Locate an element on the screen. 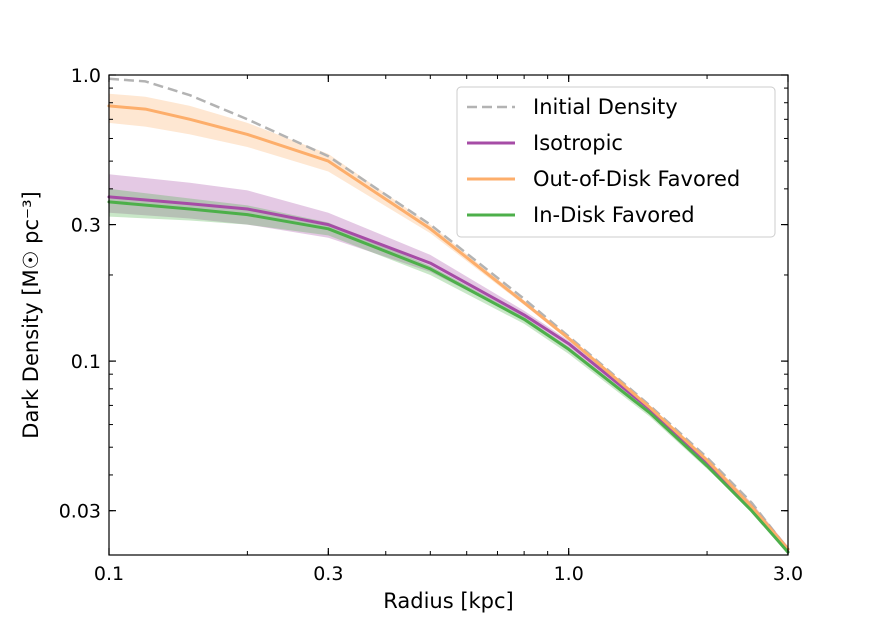  x-tick-label: 1.0 is located at coordinates (569, 574).